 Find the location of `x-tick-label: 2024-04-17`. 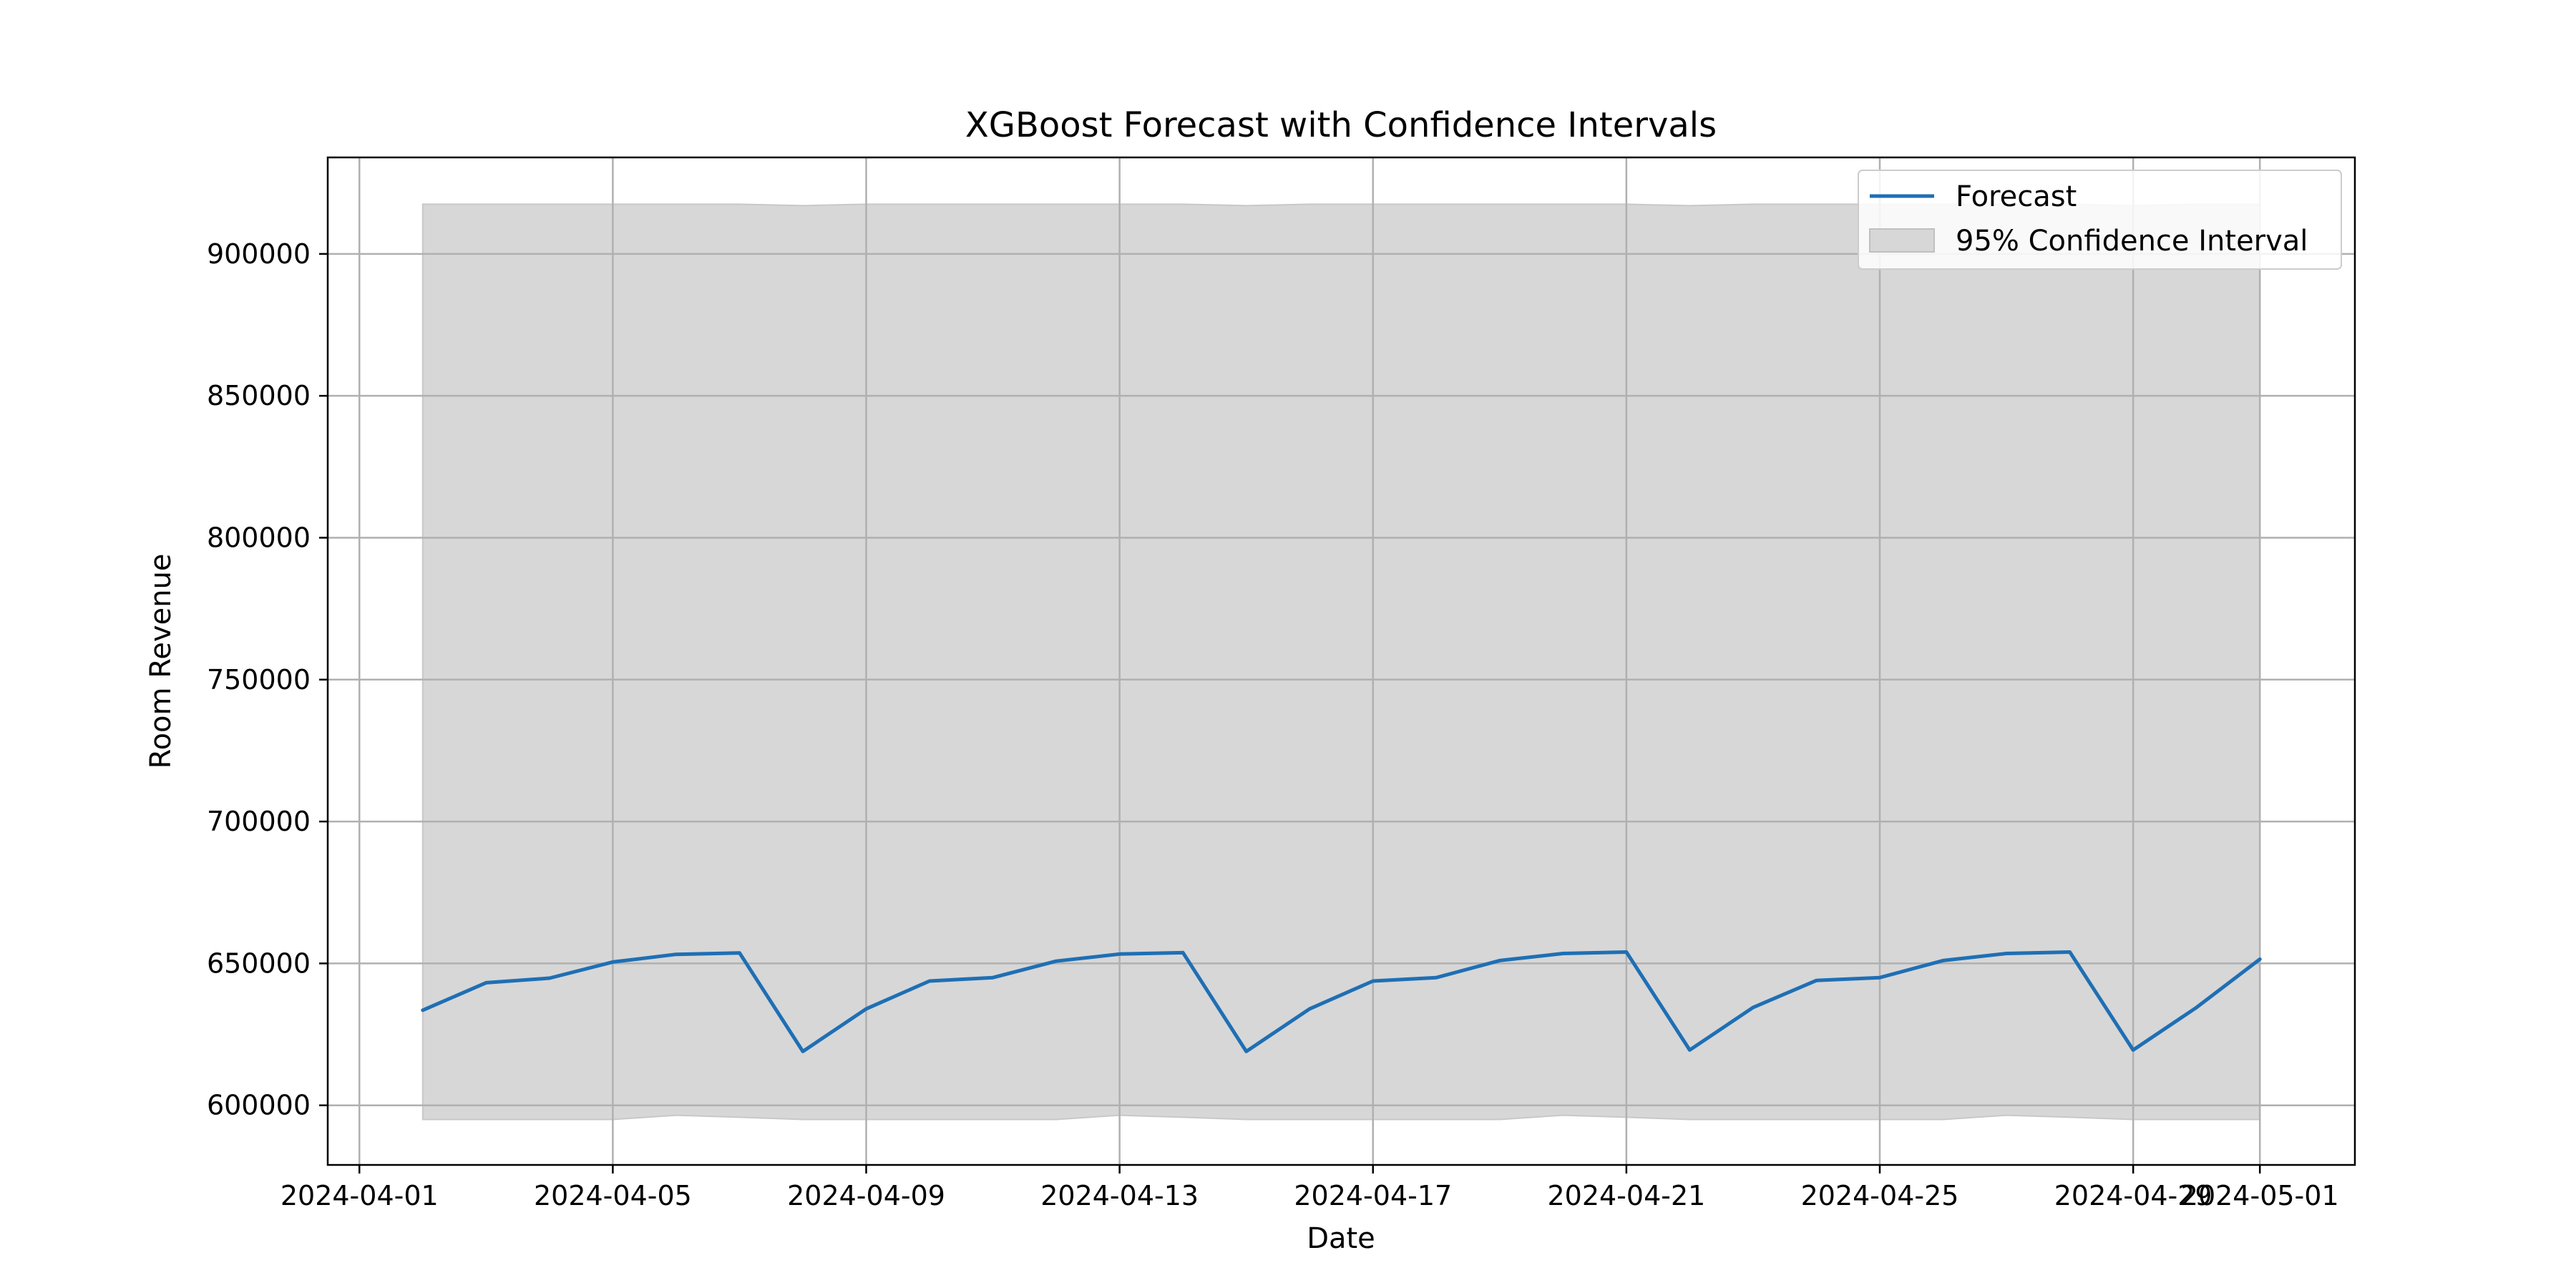

x-tick-label: 2024-04-17 is located at coordinates (1373, 1195).